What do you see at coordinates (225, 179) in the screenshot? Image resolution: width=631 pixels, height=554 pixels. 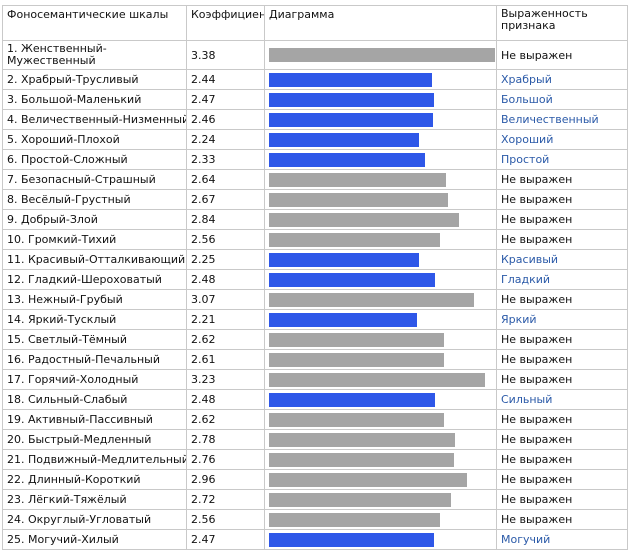 I see `coefficient-value: 2.64` at bounding box center [225, 179].